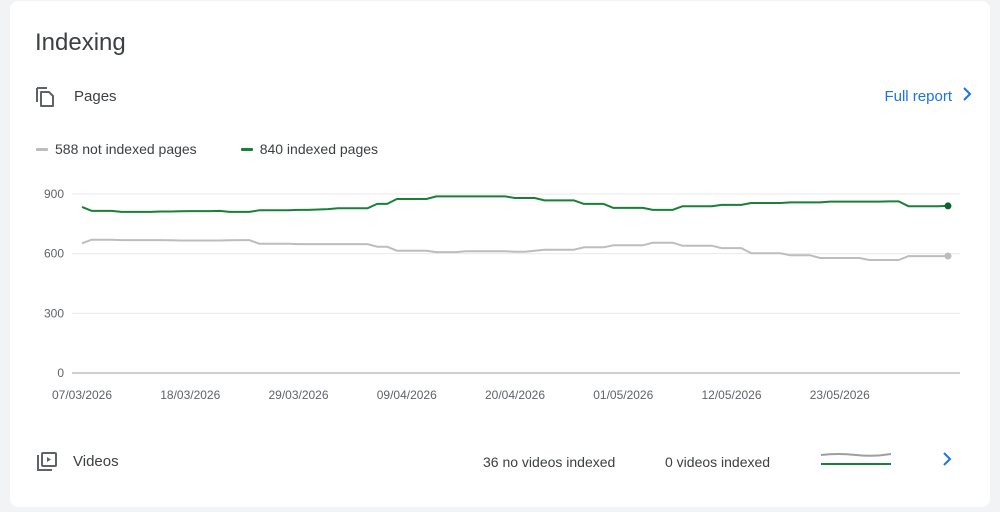 This screenshot has width=1000, height=512. I want to click on y-tick-label: 600, so click(54, 254).